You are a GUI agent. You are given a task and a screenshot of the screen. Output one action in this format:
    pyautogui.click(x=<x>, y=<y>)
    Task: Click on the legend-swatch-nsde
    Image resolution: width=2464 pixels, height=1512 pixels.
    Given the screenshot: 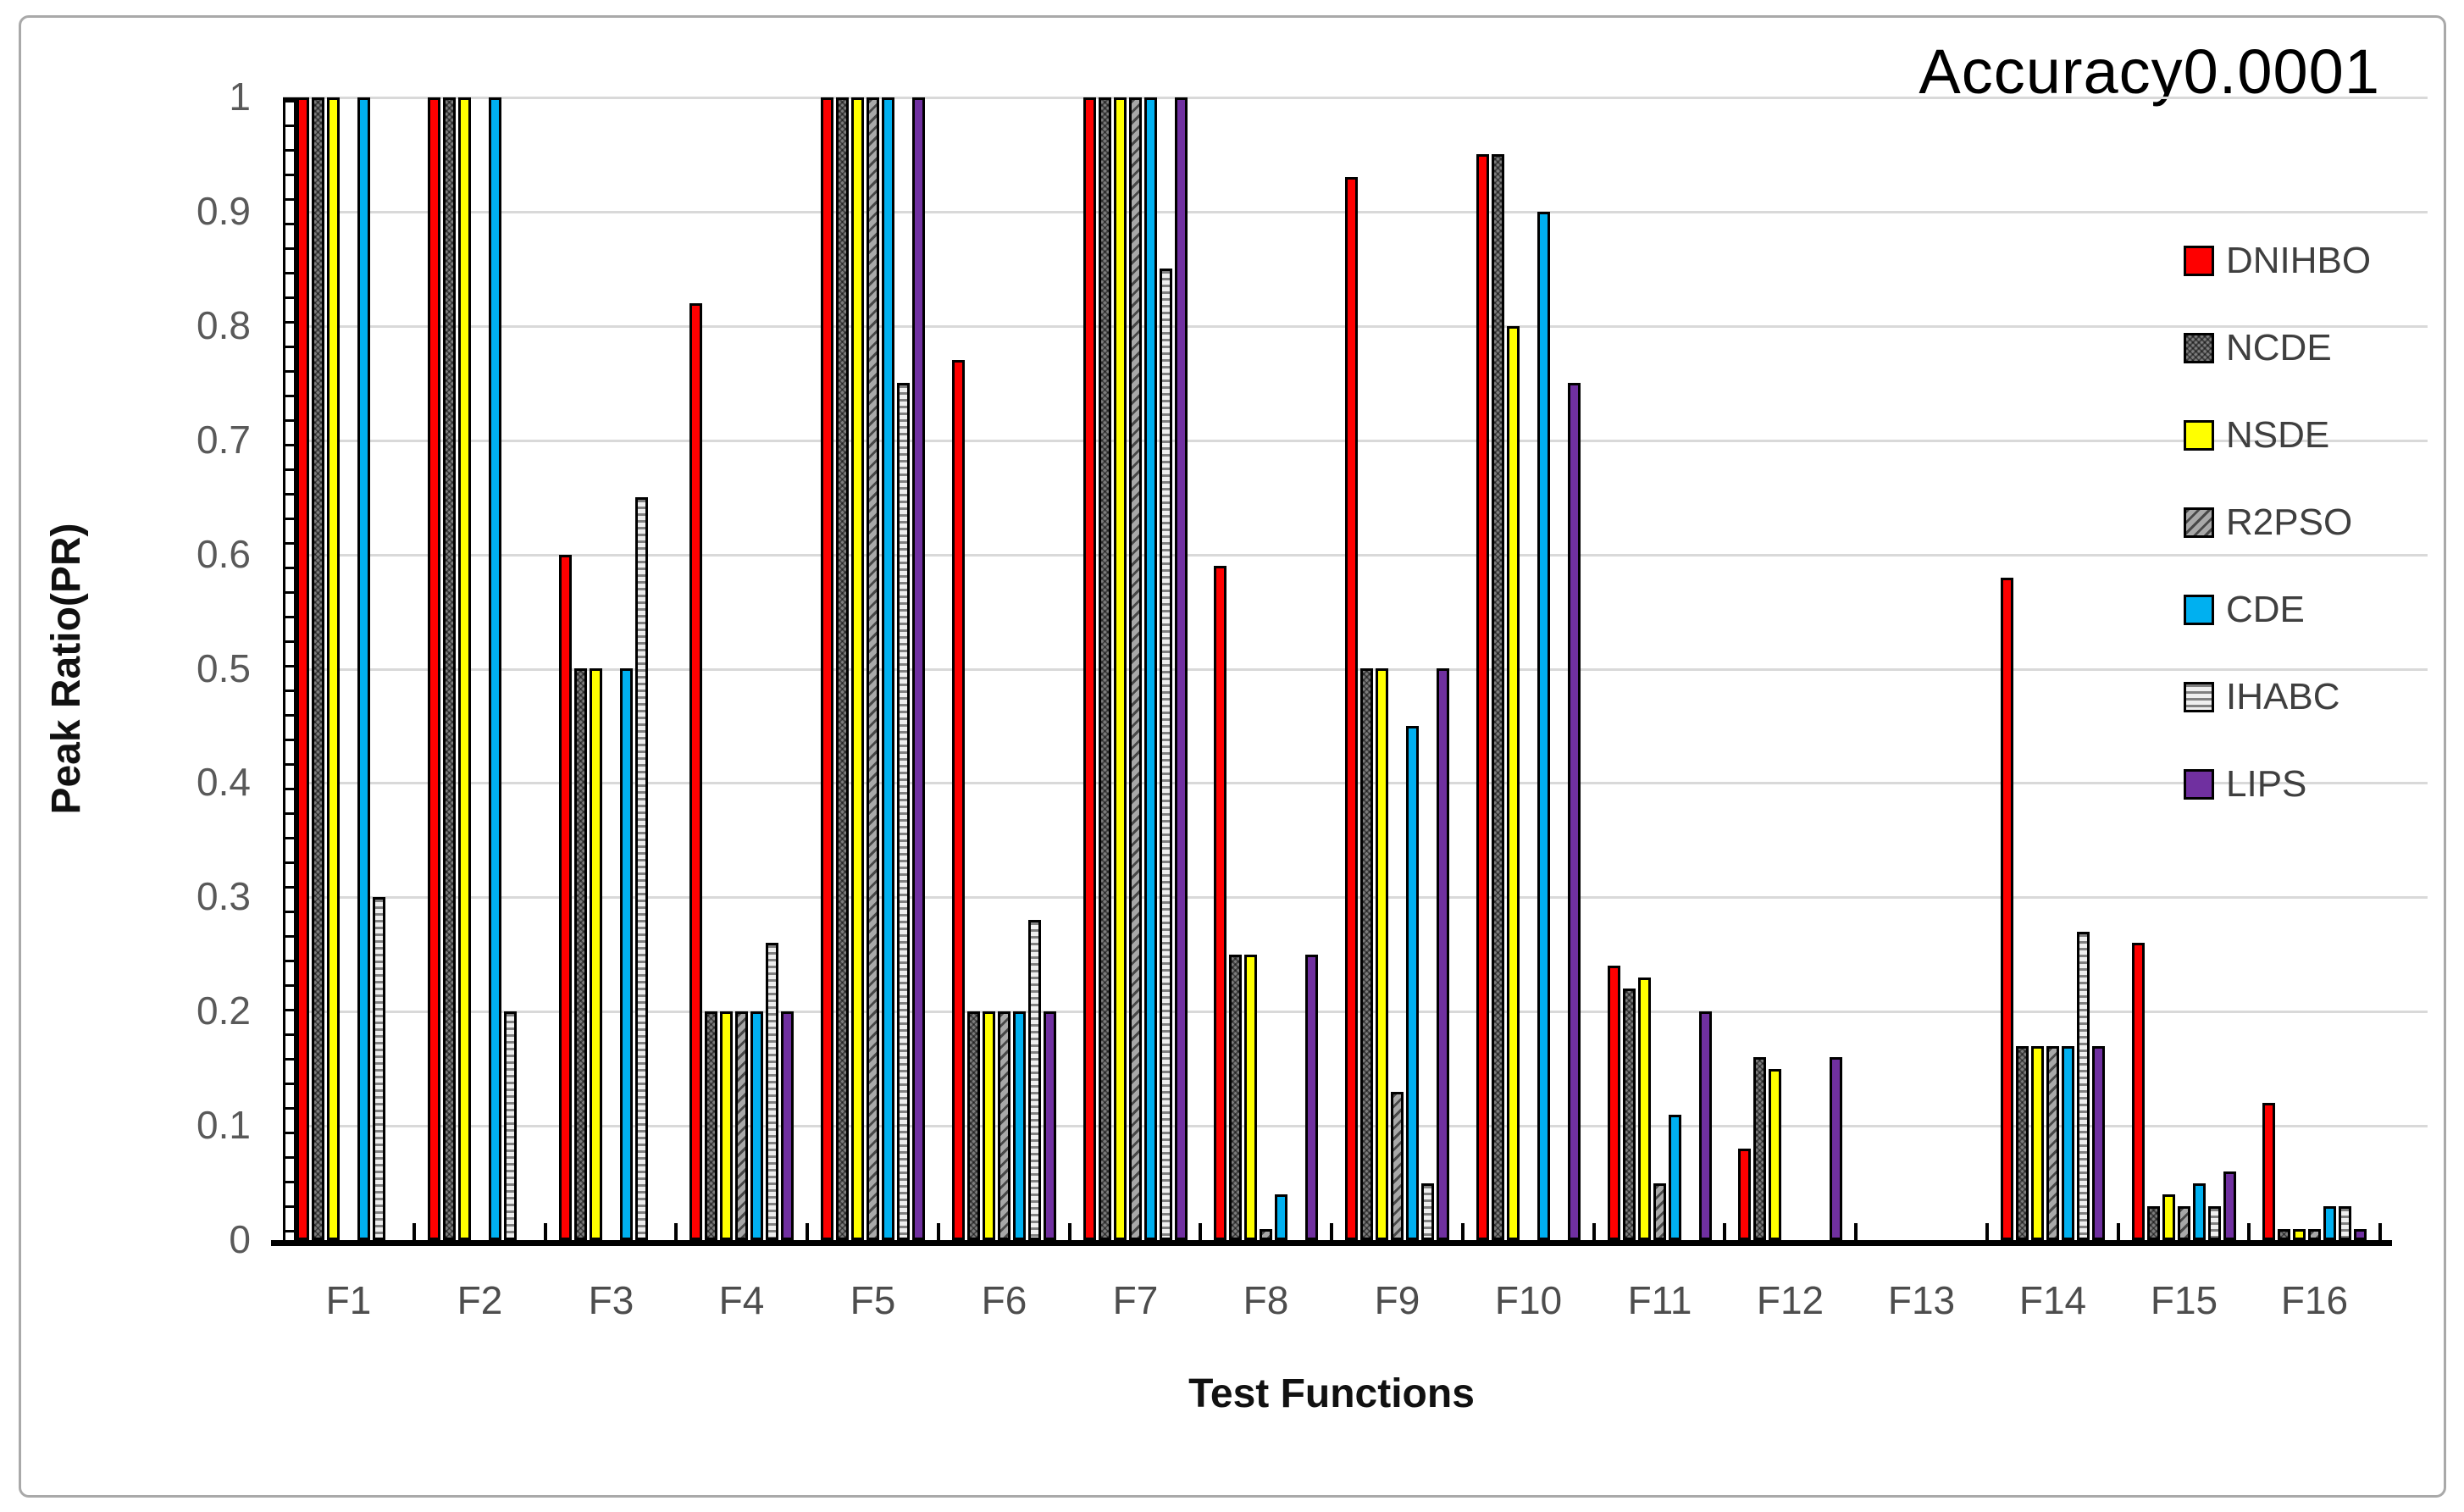 What is the action you would take?
    pyautogui.click(x=2199, y=435)
    